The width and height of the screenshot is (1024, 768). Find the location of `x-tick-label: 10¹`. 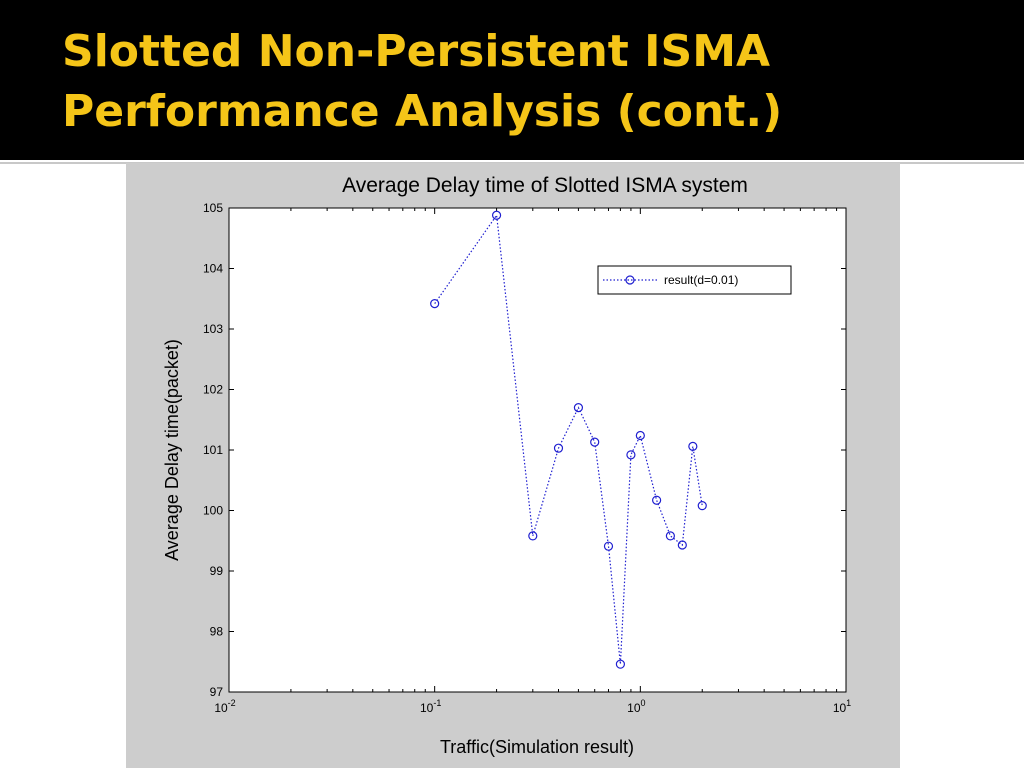

x-tick-label: 10¹ is located at coordinates (842, 706).